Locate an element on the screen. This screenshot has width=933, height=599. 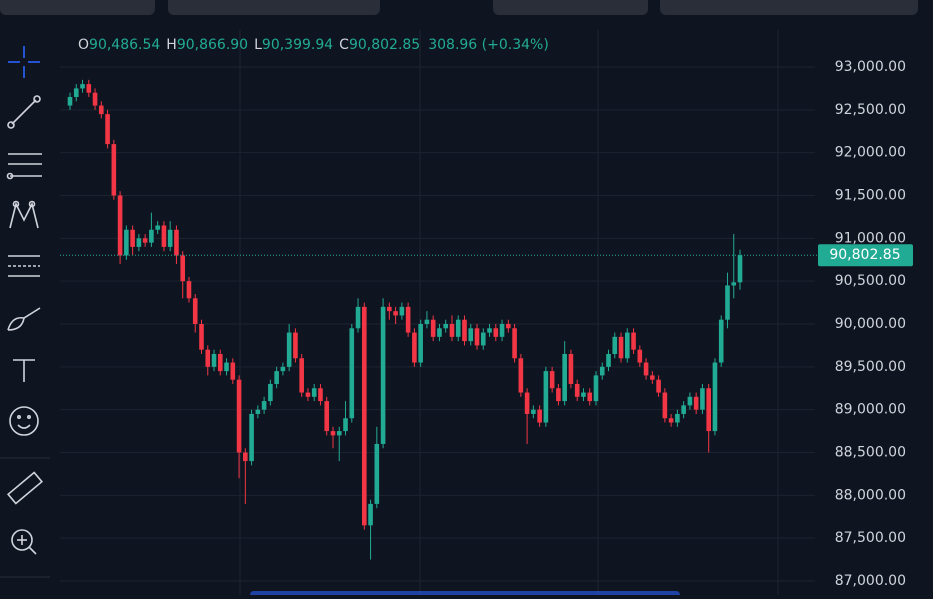
readout-key: C is located at coordinates (344, 45).